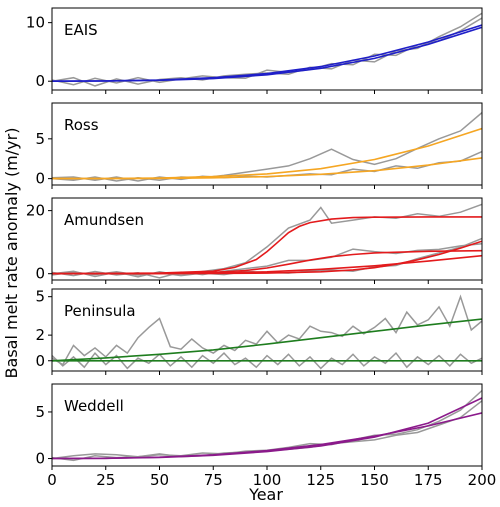  Describe the element at coordinates (100, 311) in the screenshot. I see `panel-label: Peninsula` at that location.